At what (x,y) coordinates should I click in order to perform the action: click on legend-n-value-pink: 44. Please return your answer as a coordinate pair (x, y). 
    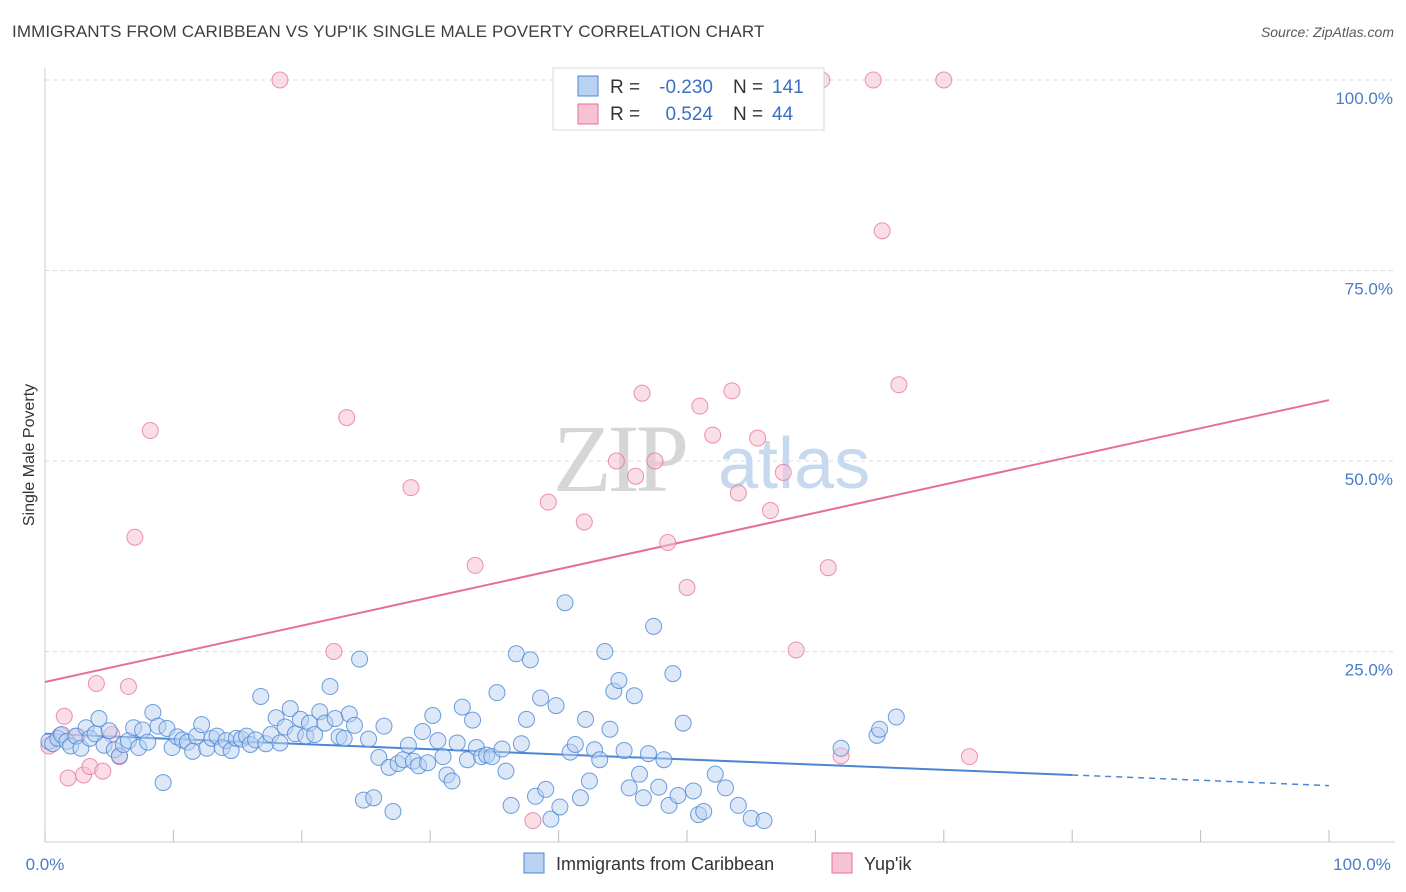
    Looking at the image, I should click on (783, 114).